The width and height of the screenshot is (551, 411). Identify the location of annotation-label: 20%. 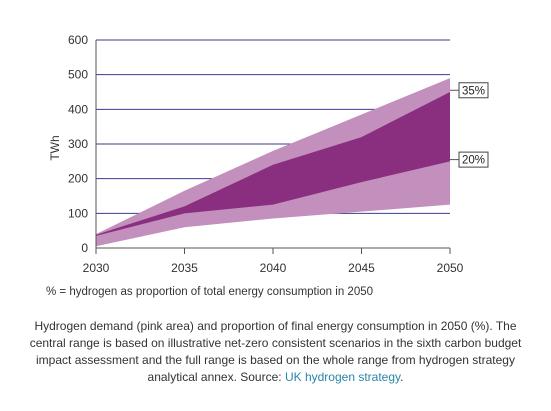
(473, 161).